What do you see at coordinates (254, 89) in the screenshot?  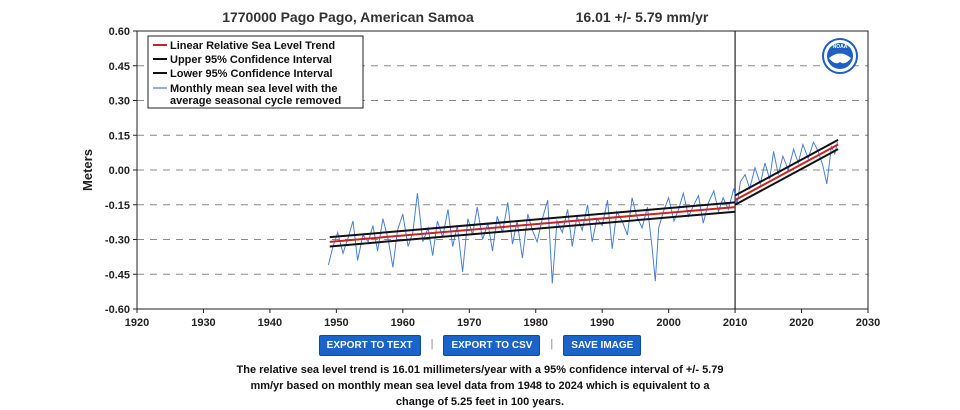 I see `legend-monthly-1: Monthly mean sea level with the` at bounding box center [254, 89].